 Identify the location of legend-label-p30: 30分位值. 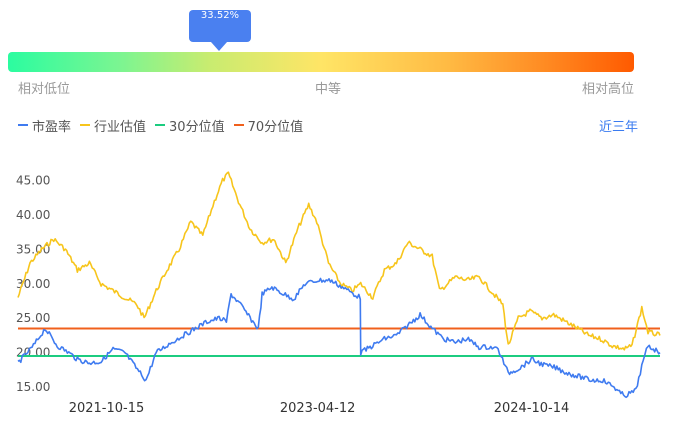
(197, 127).